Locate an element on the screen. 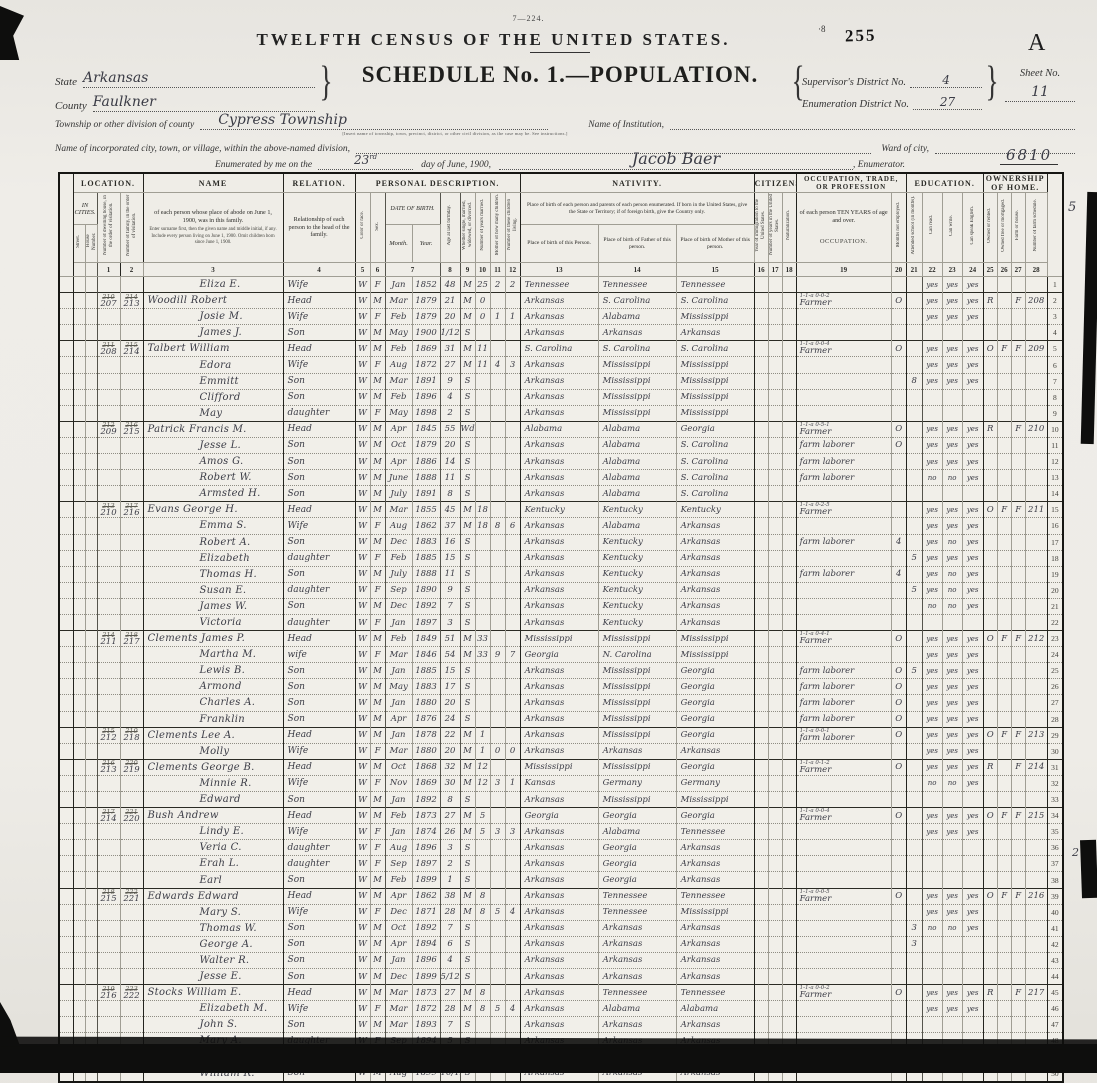 The image size is (1097, 1083). cell-age: 11 is located at coordinates (450, 574).